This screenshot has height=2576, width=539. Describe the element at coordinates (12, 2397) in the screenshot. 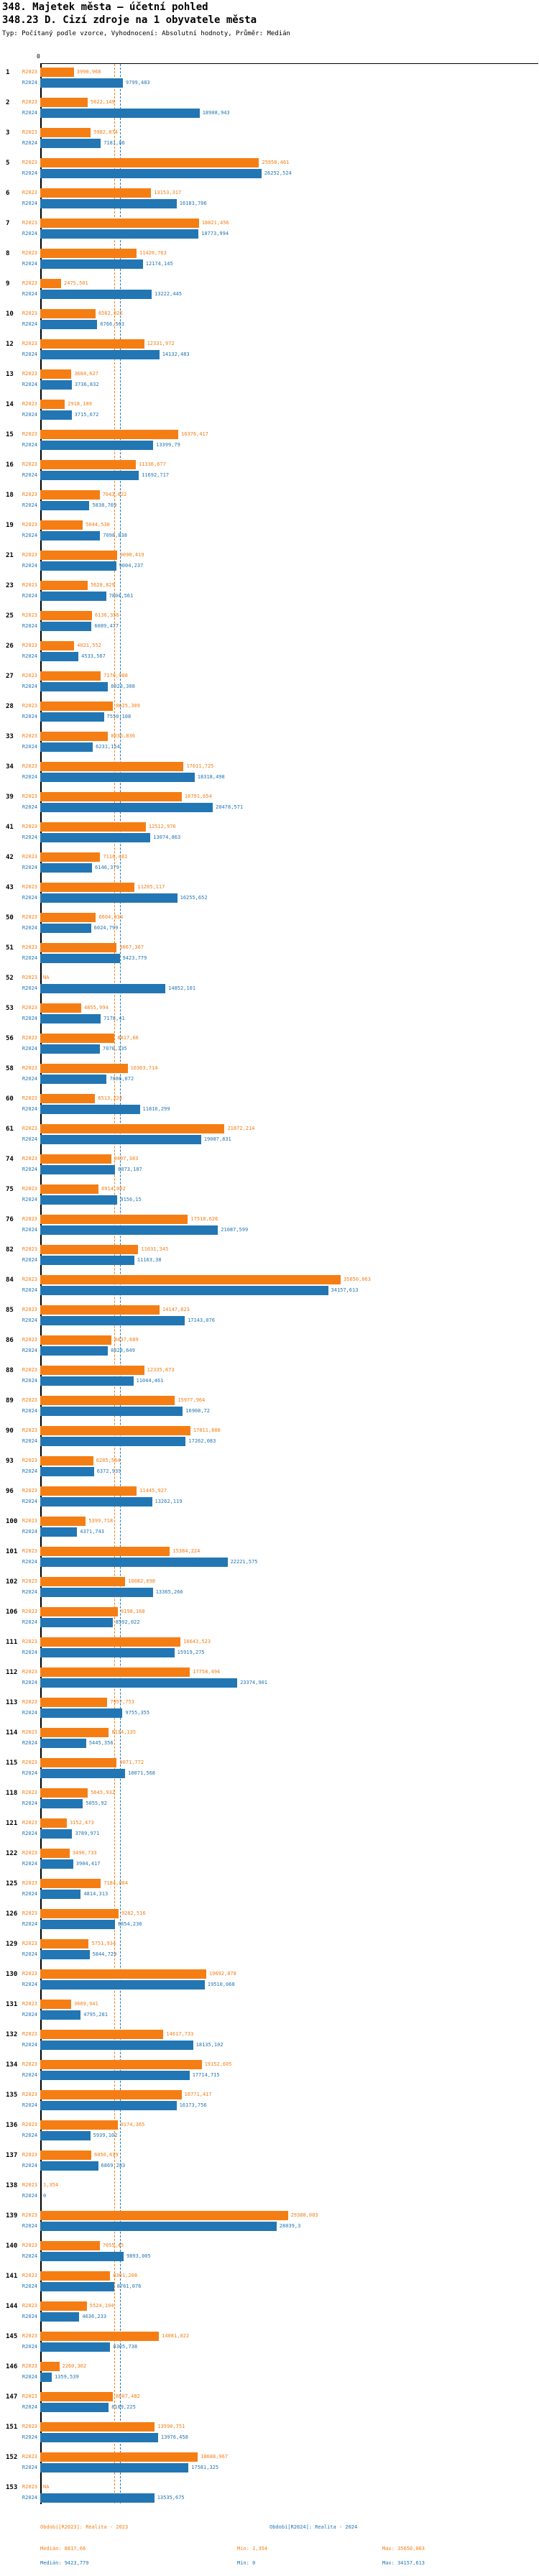

I see `row-index: 147` at that location.